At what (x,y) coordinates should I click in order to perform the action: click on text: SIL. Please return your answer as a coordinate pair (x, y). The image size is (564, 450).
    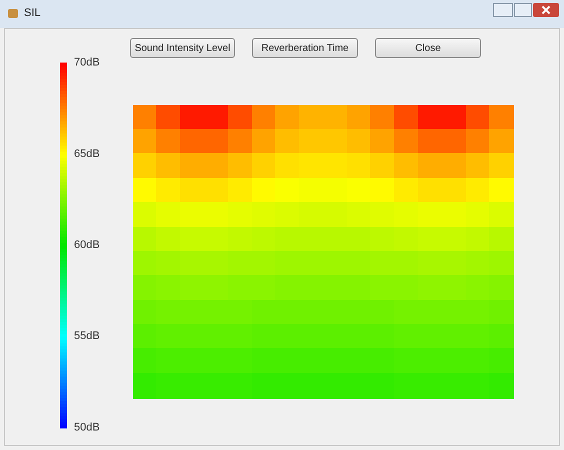
    Looking at the image, I should click on (32, 13).